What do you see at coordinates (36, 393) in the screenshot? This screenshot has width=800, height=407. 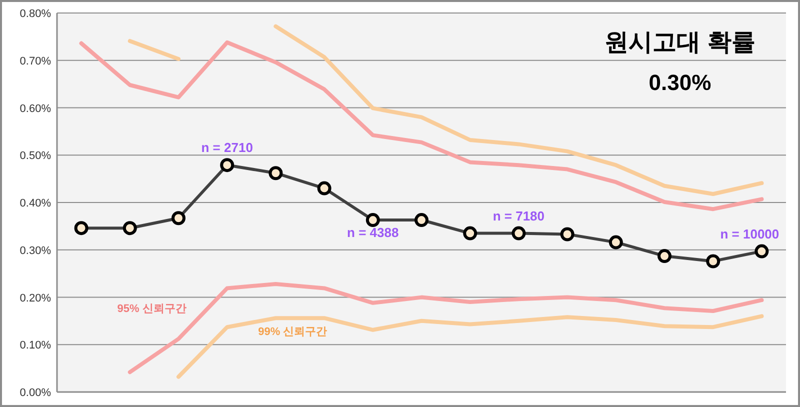 I see `y-tick-label: 0.00%` at bounding box center [36, 393].